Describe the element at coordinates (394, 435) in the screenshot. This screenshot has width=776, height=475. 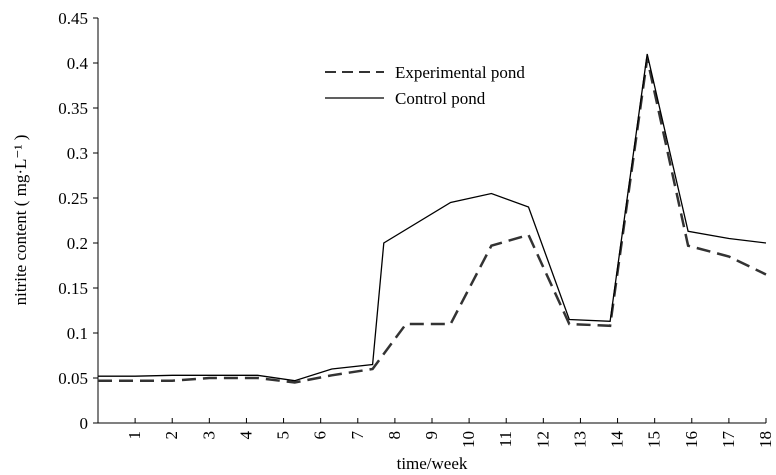
I see `x-tick-label: 8` at that location.